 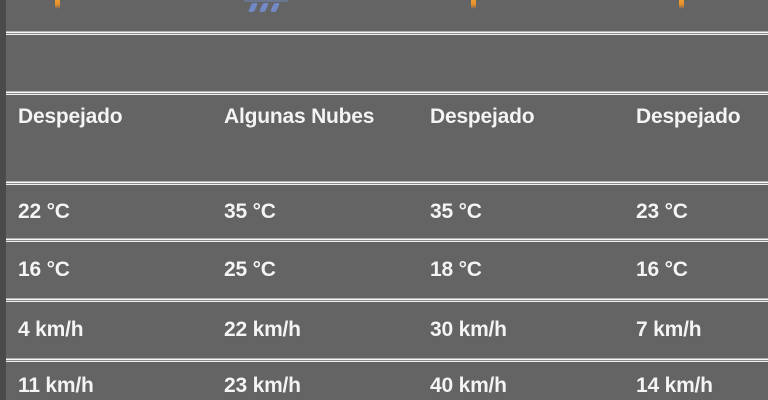 What do you see at coordinates (266, 7) in the screenshot?
I see `rain-icon` at bounding box center [266, 7].